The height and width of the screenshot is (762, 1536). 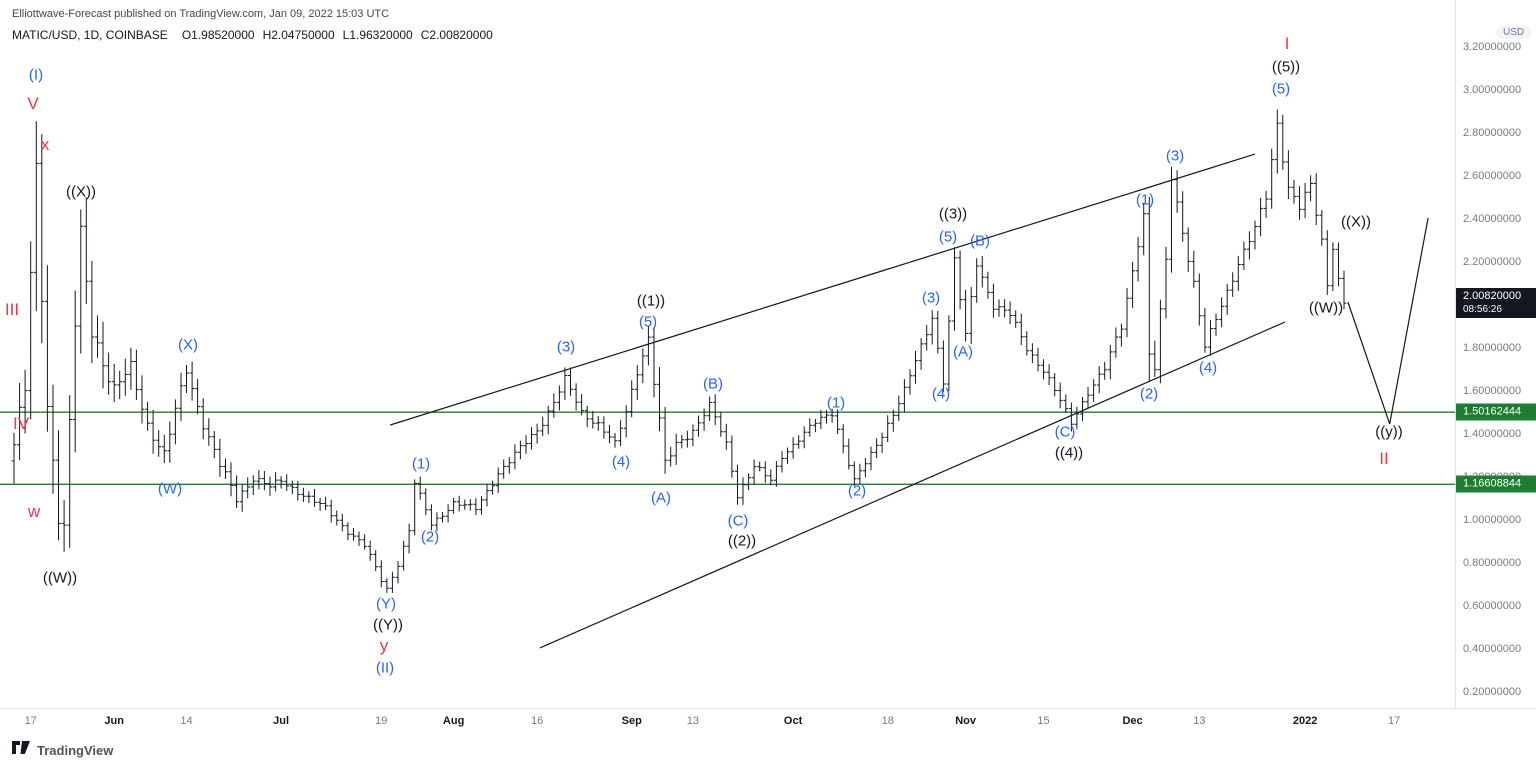 I want to click on wave-label: ((y)), so click(x=1389, y=432).